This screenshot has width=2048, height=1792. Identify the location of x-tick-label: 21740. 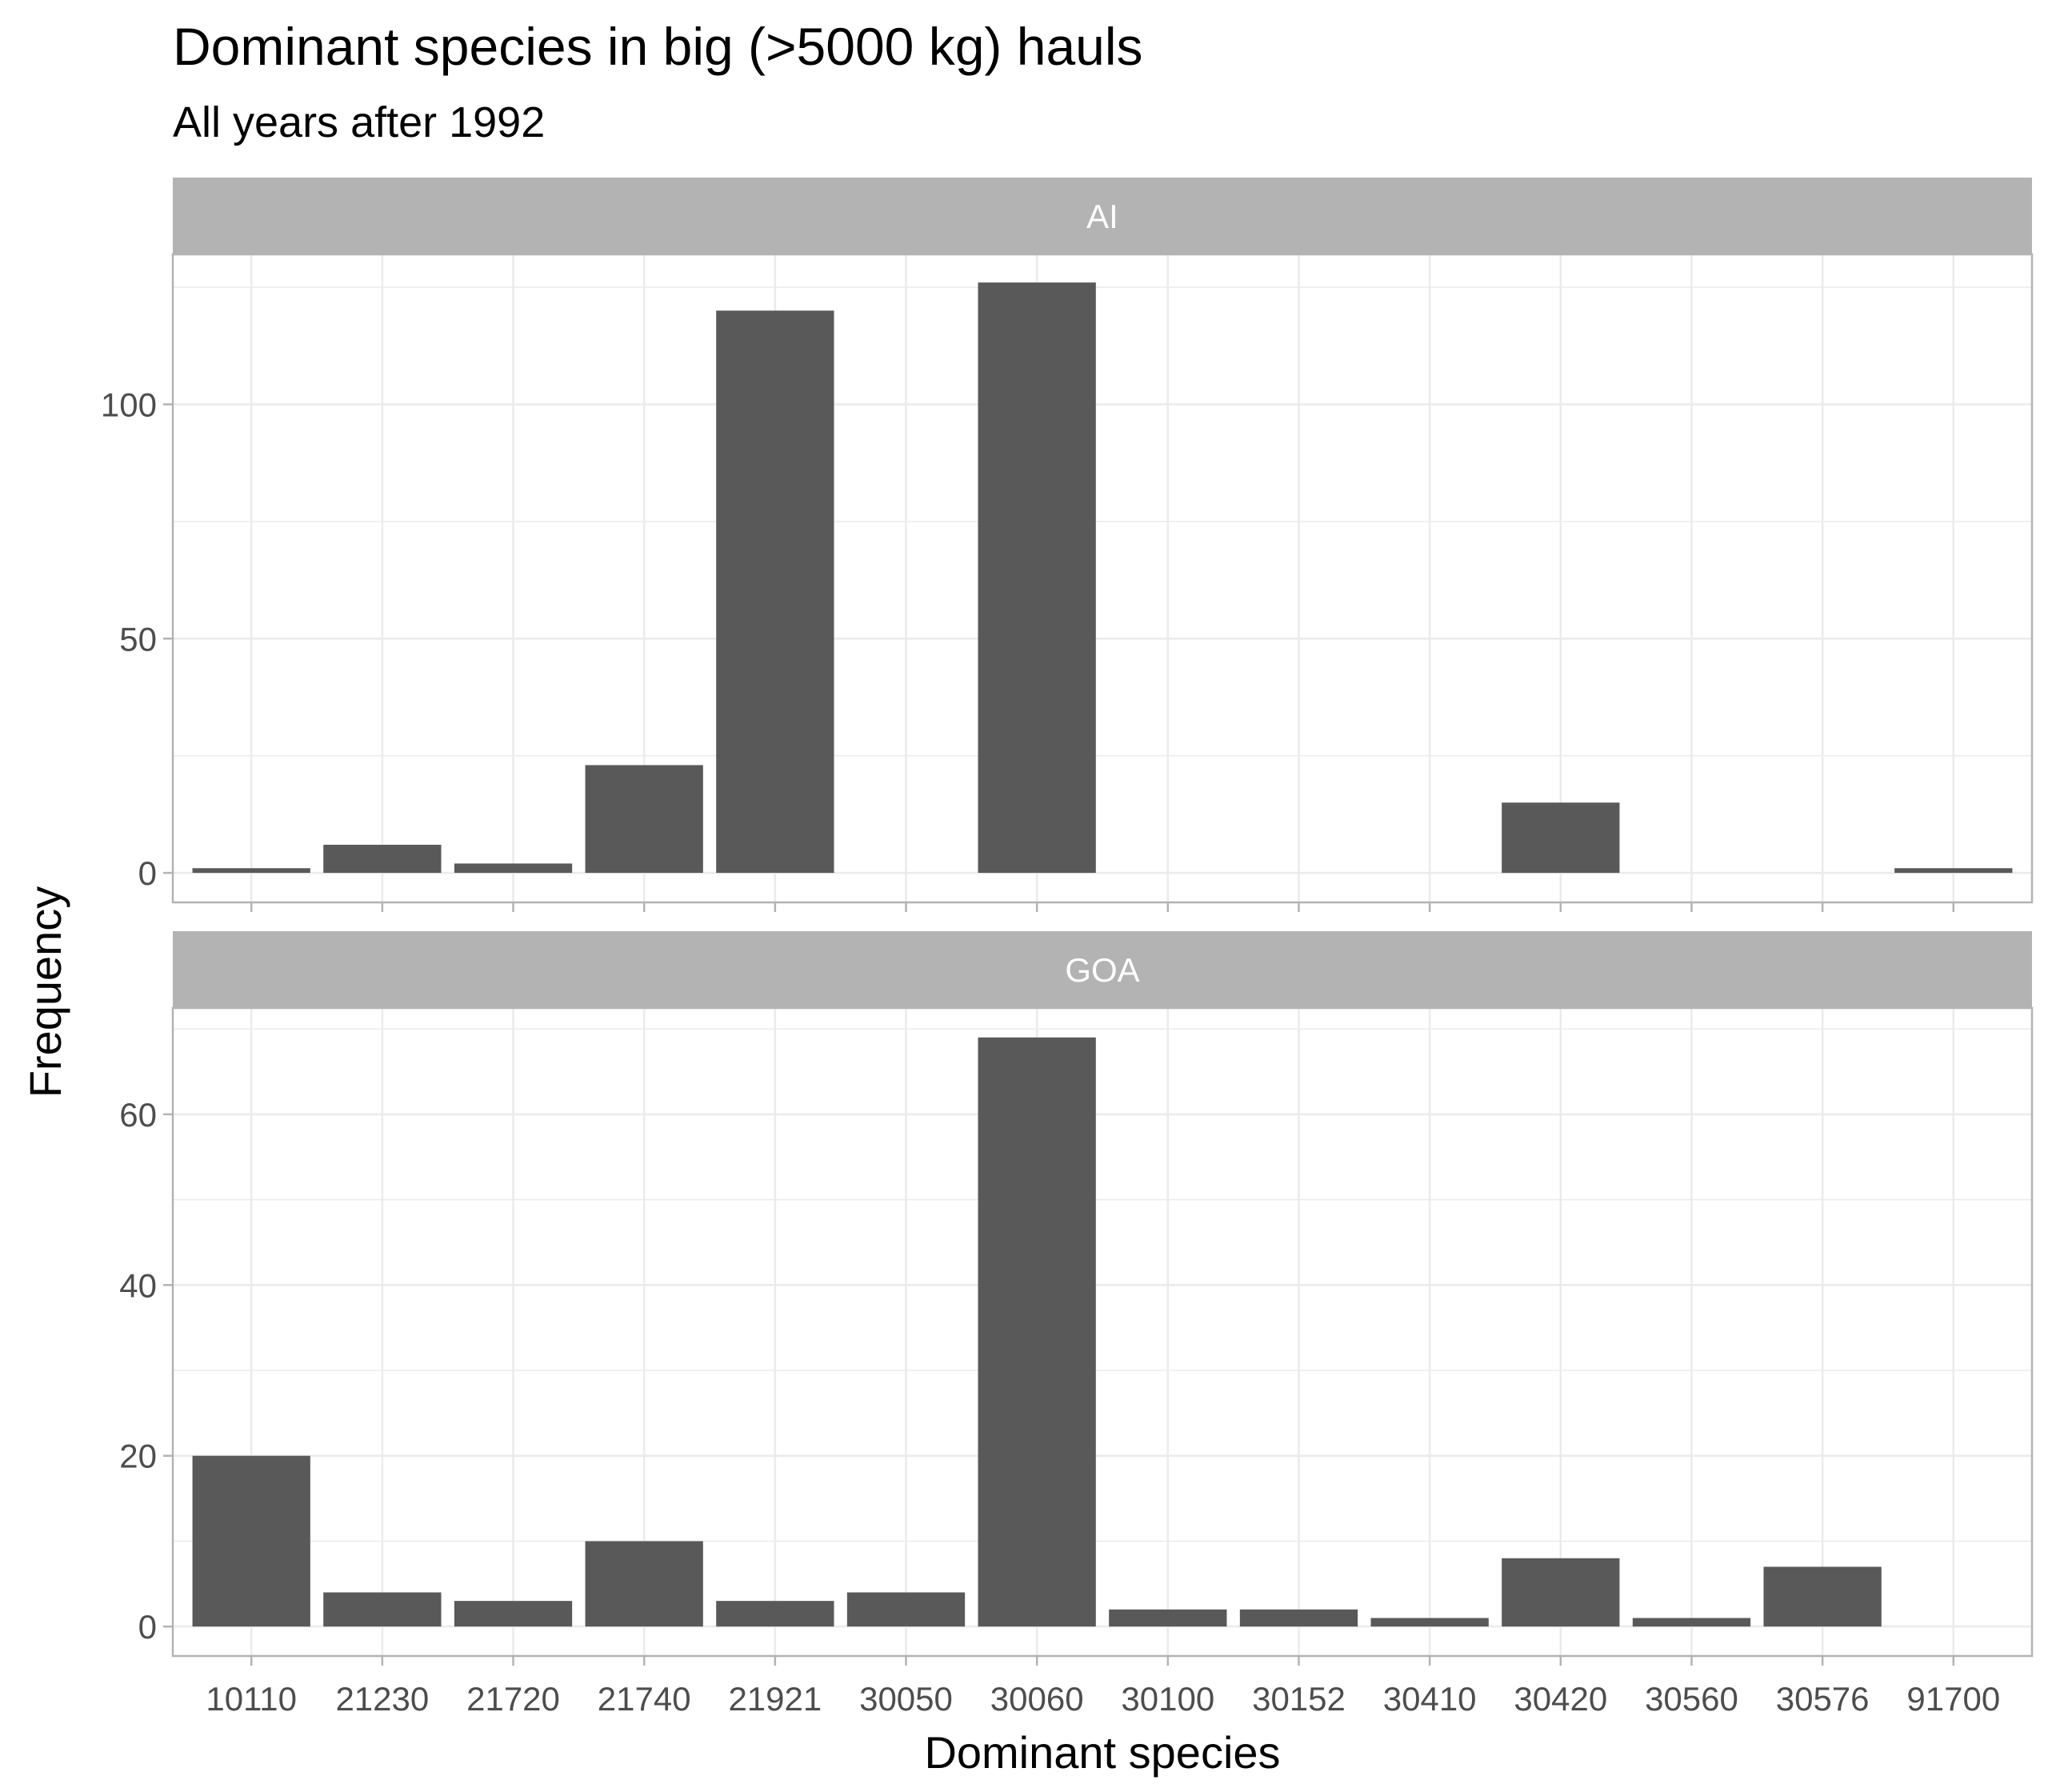
(644, 1699).